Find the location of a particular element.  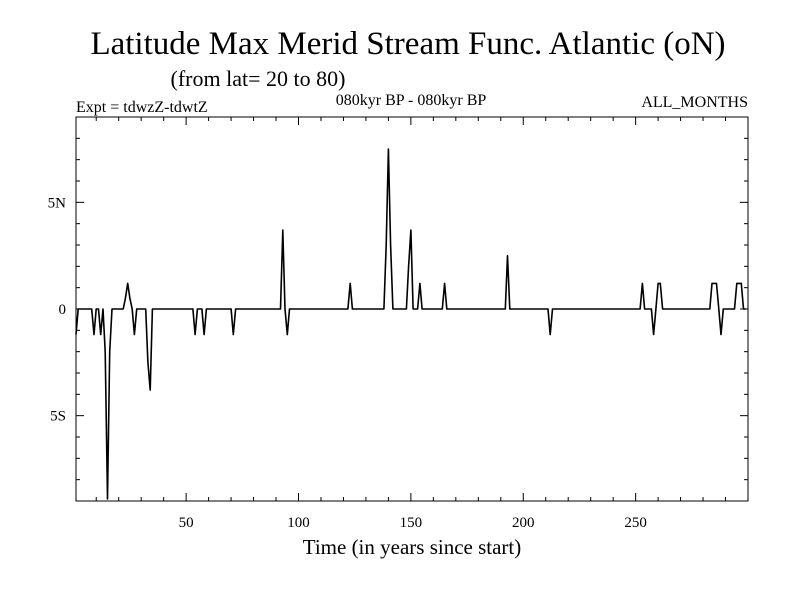

y-tick-label: 0 is located at coordinates (63, 310).